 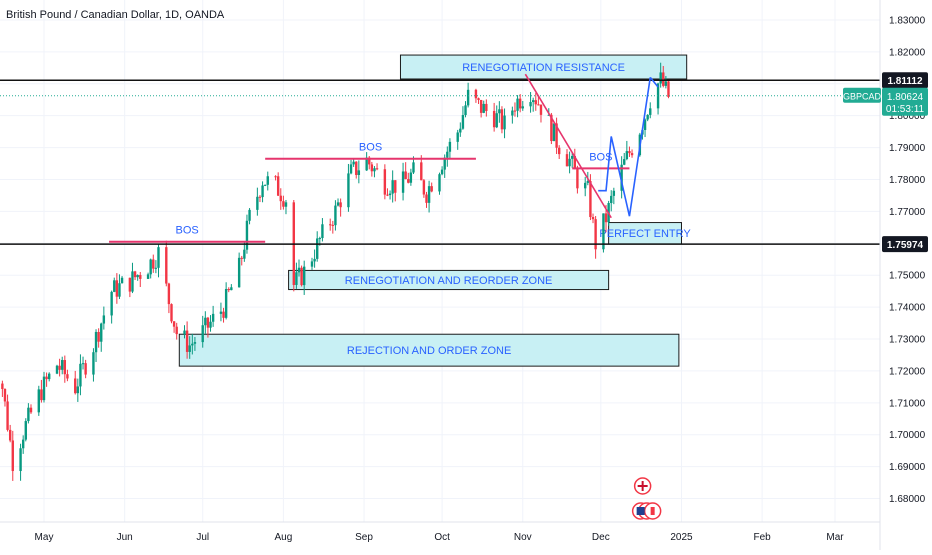 I want to click on x-tick-label: 2025, so click(x=681, y=537).